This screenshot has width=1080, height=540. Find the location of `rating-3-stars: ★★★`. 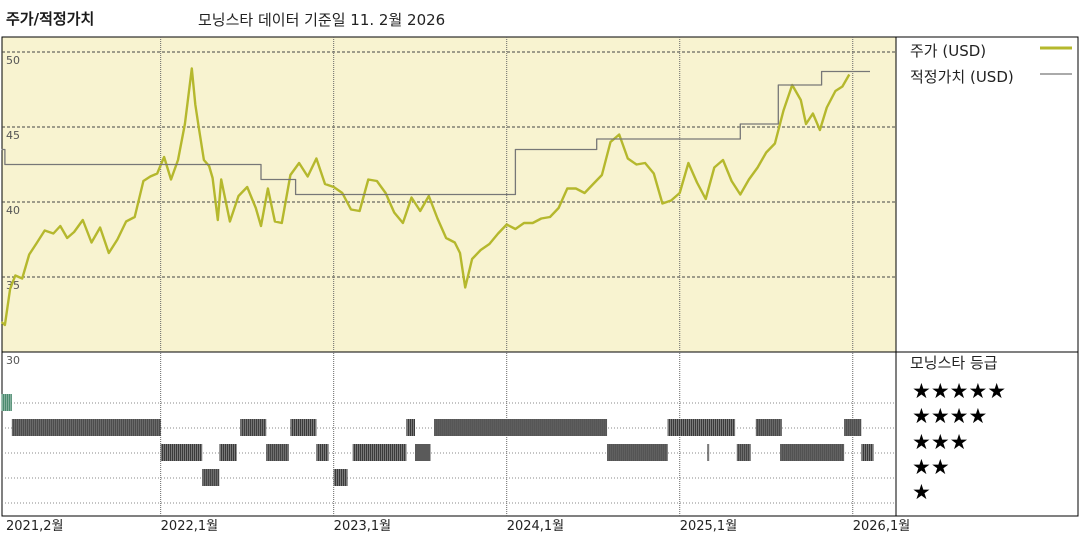

rating-3-stars: ★★★ is located at coordinates (940, 442).